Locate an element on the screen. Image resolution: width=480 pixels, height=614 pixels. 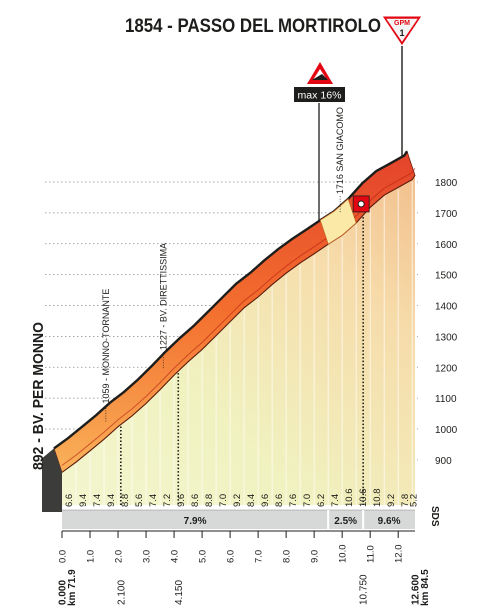
y-tick-label: 1400 is located at coordinates (446, 307).